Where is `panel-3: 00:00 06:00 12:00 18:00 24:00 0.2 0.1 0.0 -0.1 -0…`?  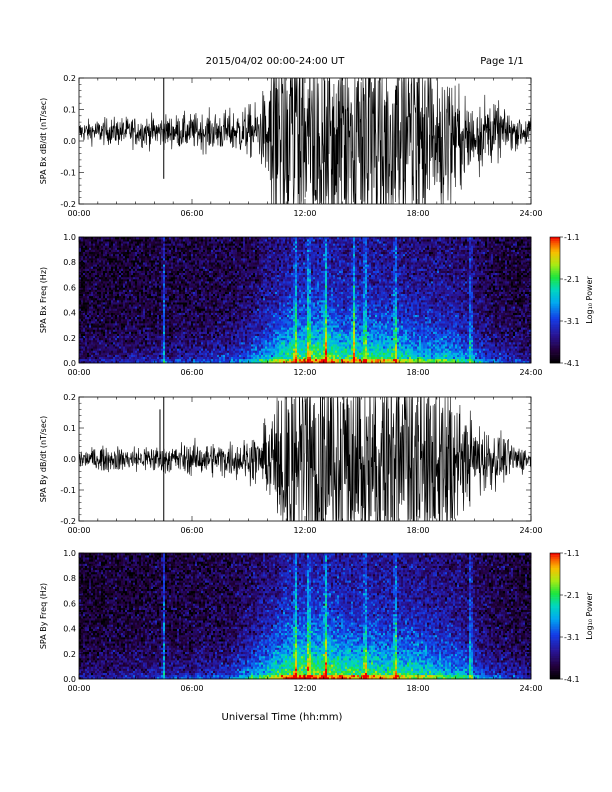
panel-3: 00:00 06:00 12:00 18:00 24:00 0.2 0.1 0.0 -0.1 -0… is located at coordinates (291, 464).